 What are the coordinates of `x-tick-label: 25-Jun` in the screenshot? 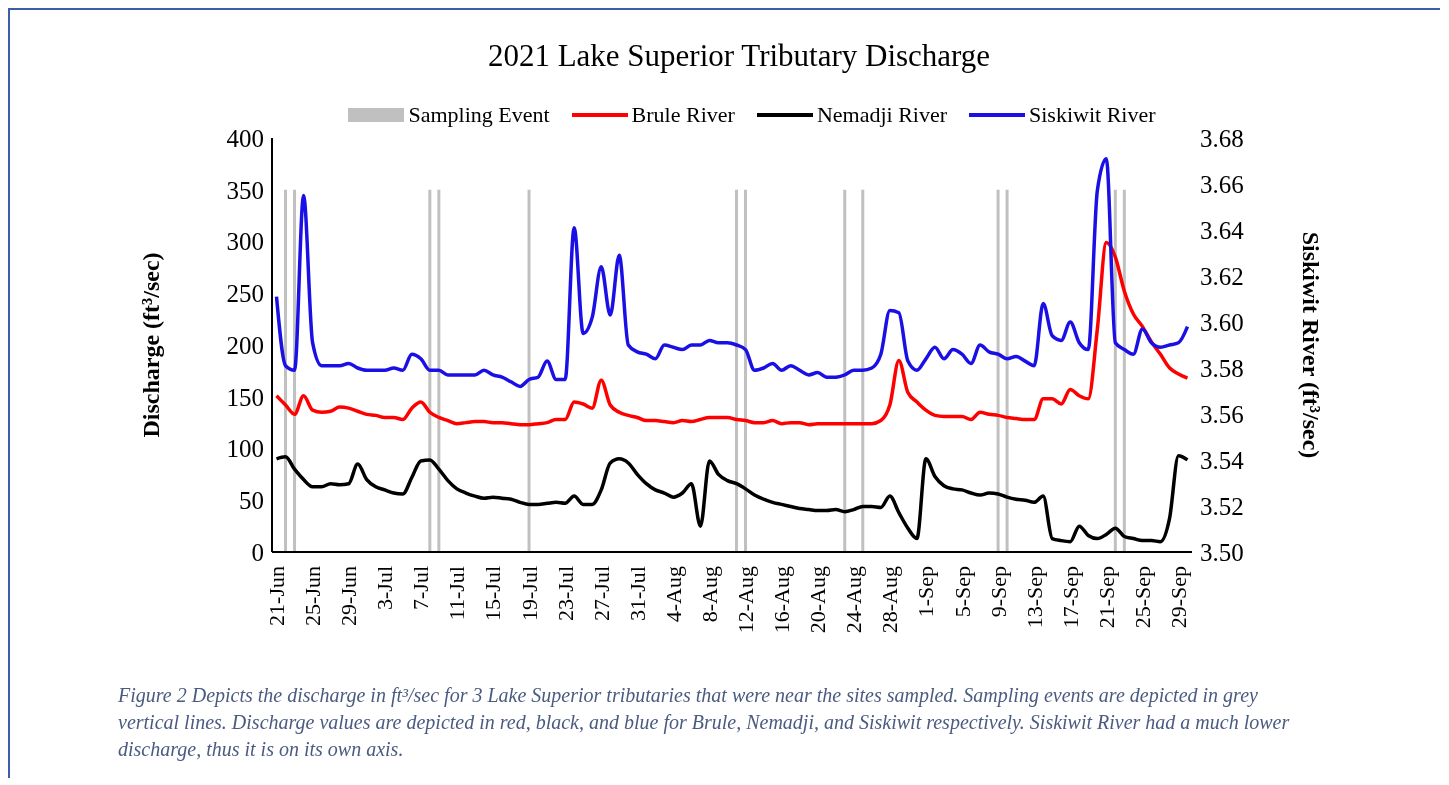 It's located at (313, 596).